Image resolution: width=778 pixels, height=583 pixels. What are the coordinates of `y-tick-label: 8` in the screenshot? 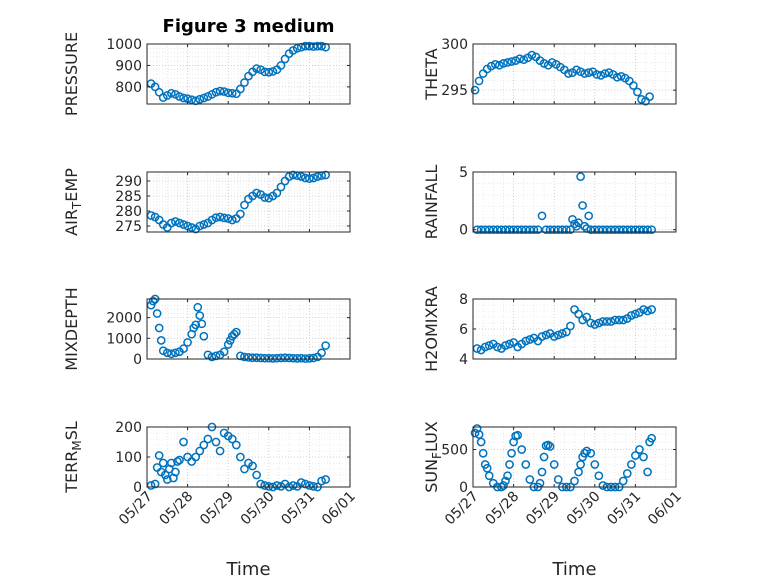 It's located at (463, 300).